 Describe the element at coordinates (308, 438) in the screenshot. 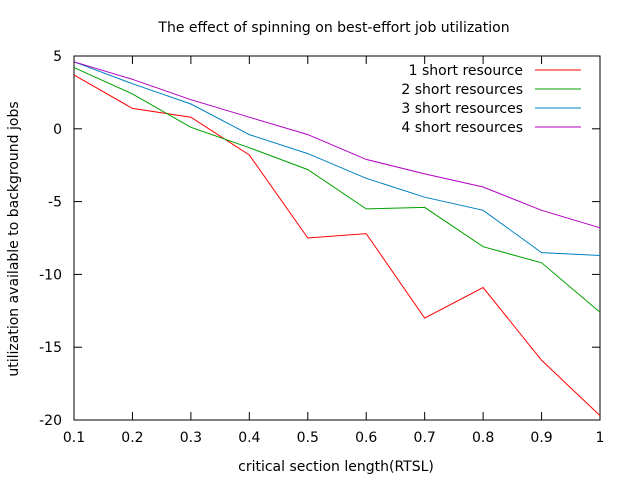

I see `x-tick-label: 0.5` at that location.